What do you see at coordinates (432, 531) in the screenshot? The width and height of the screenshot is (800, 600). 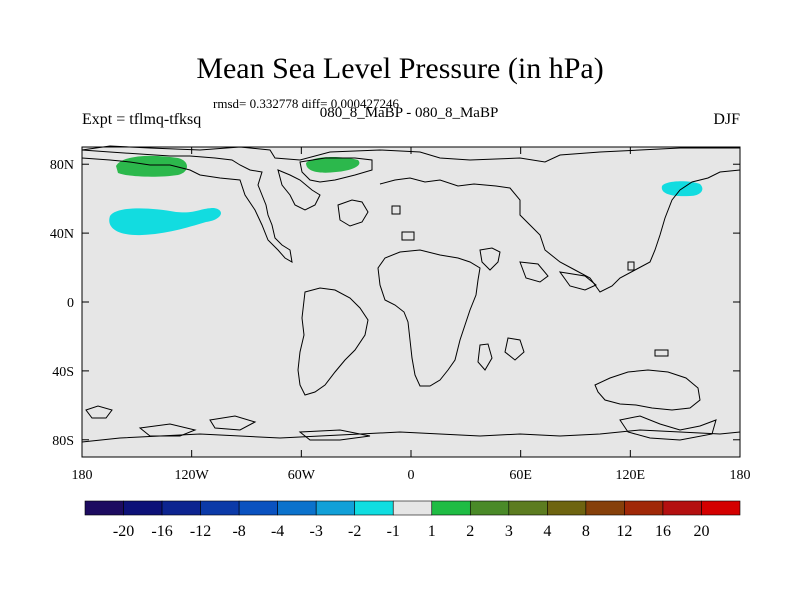 I see `colorbar-label: 1` at bounding box center [432, 531].